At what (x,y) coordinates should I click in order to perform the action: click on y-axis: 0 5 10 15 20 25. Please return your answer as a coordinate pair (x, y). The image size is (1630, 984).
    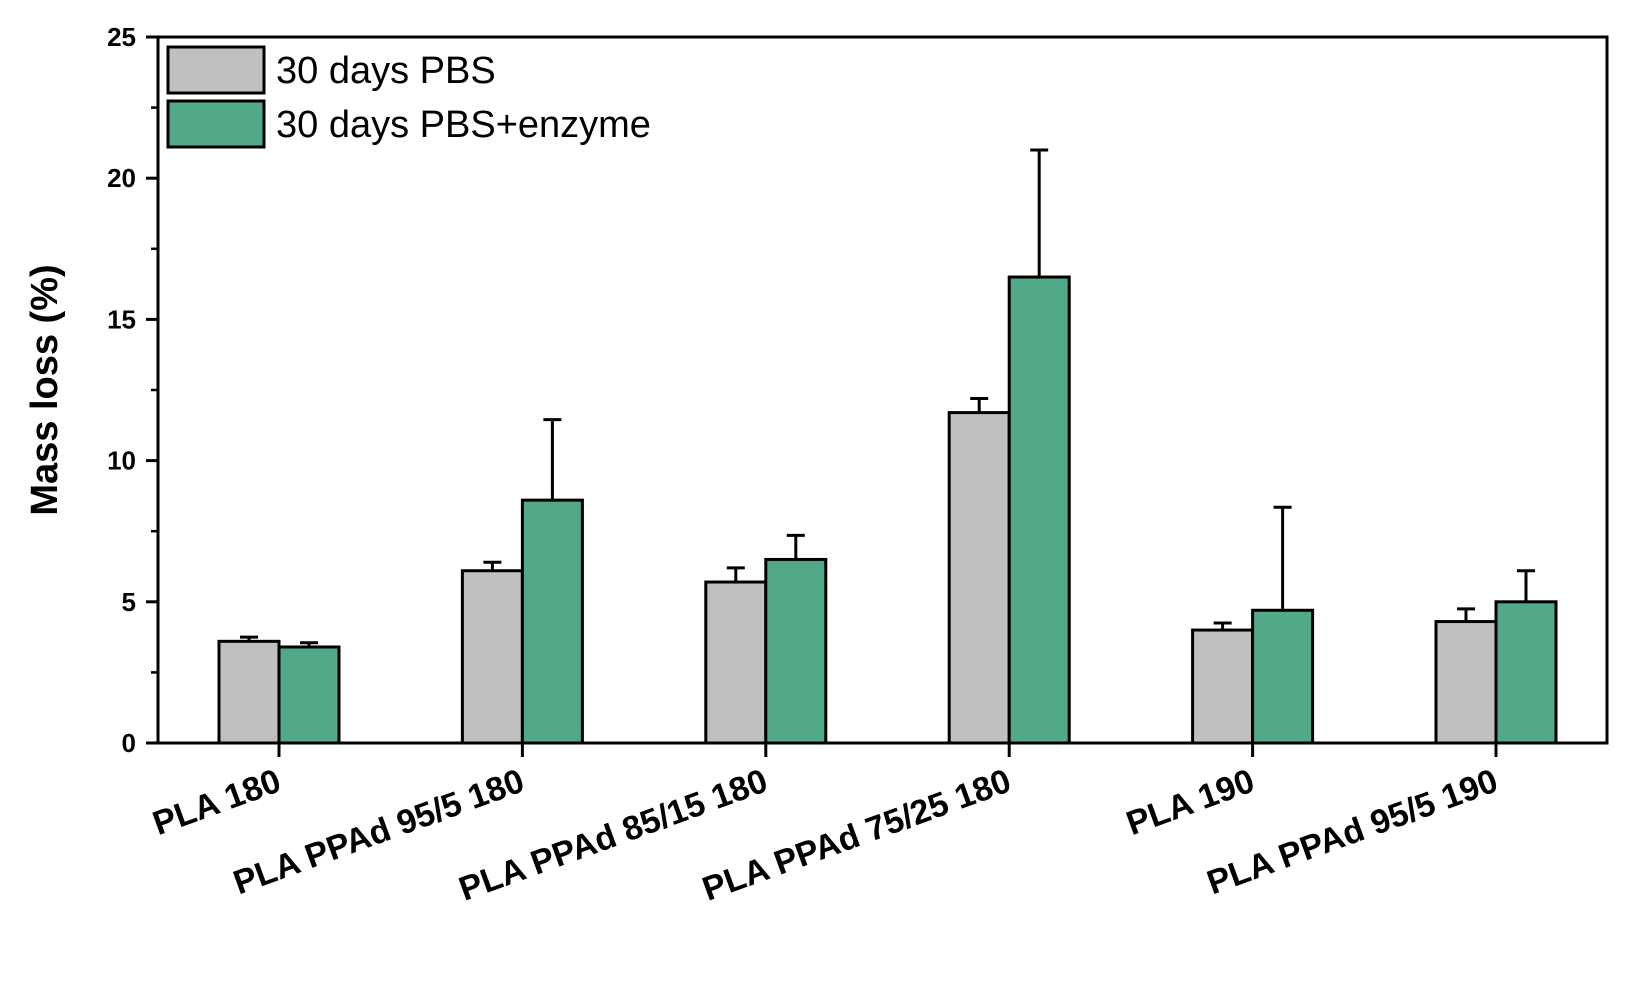
    Looking at the image, I should click on (132, 390).